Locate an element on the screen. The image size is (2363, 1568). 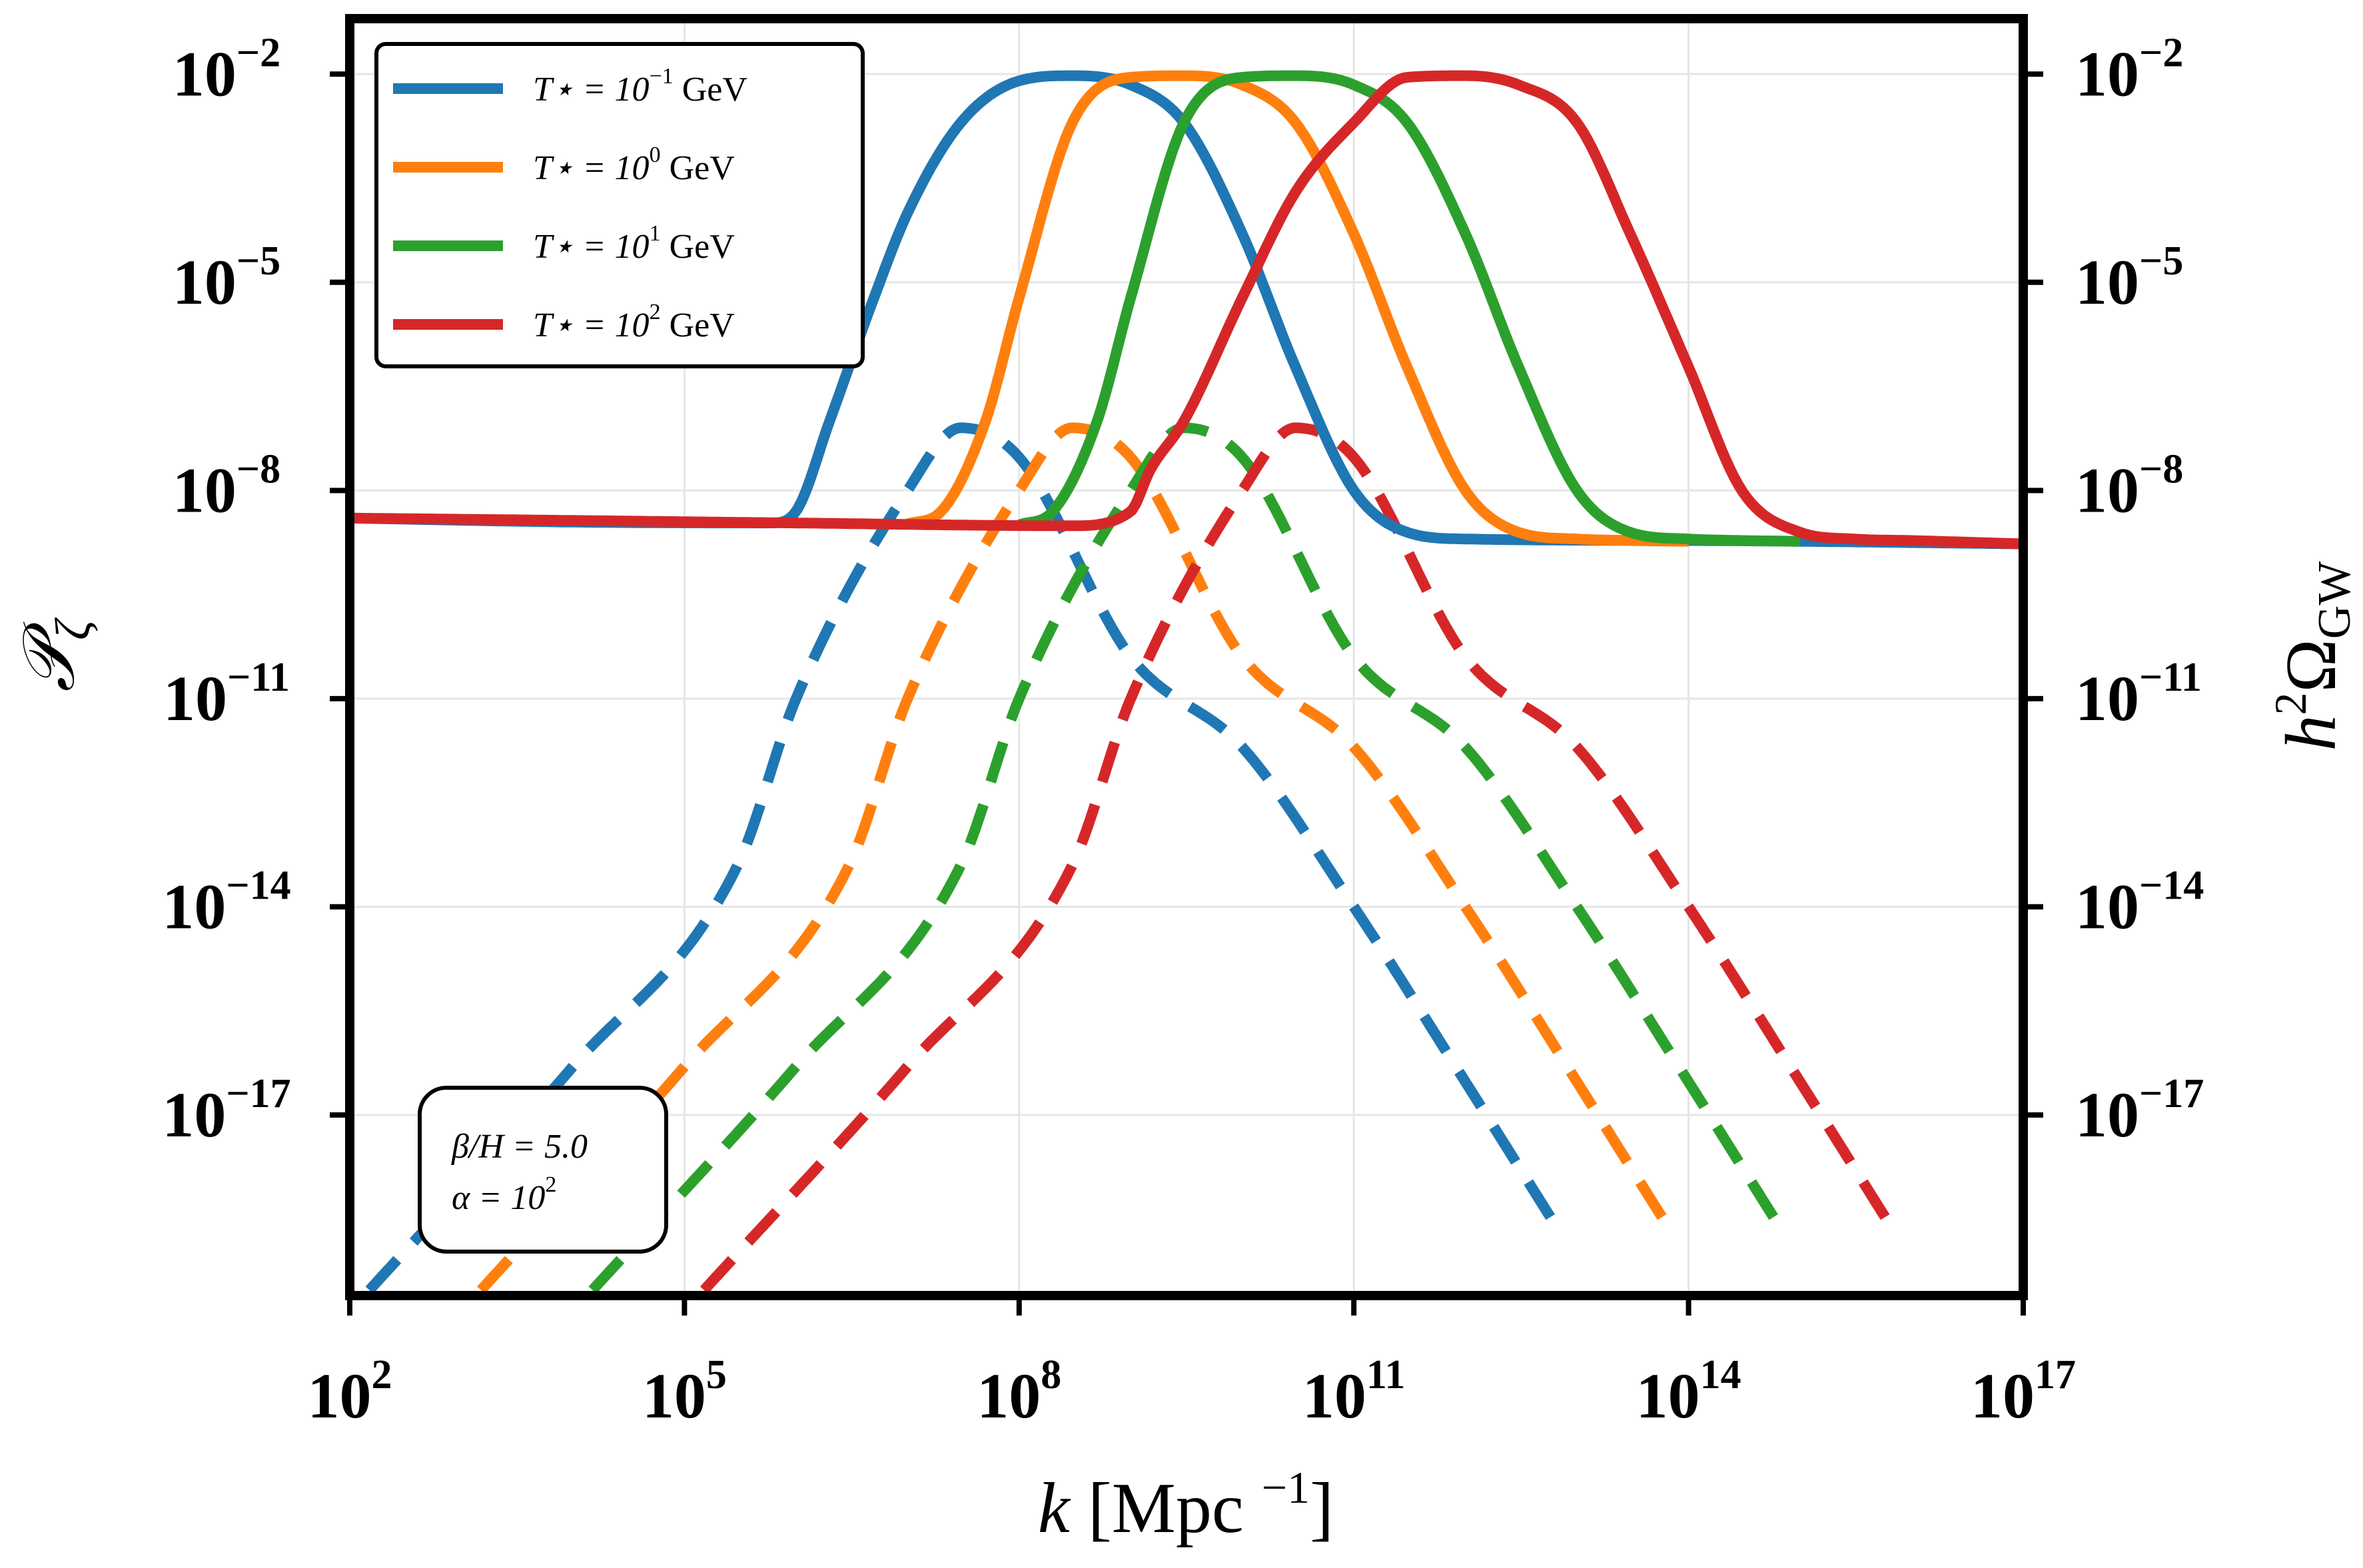
y-tick-label-right: 10⁻¹⁴ is located at coordinates (2139, 902).